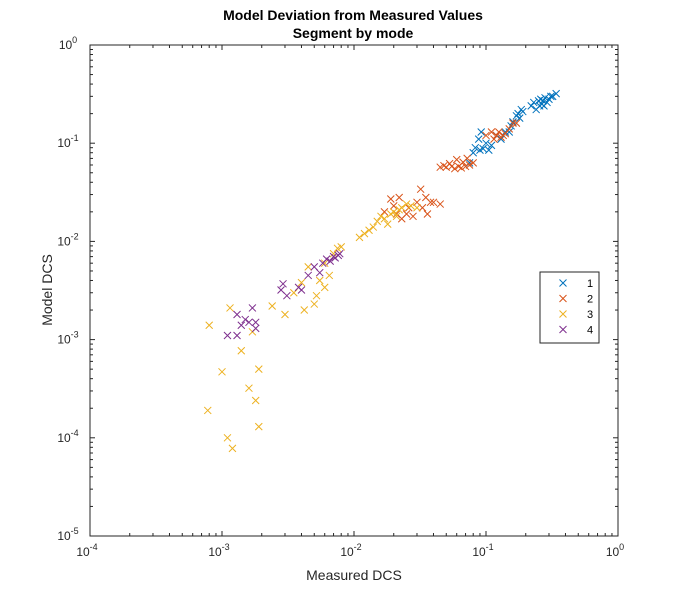  Describe the element at coordinates (353, 15) in the screenshot. I see `chart-title: Model Deviation from Measured Values` at that location.